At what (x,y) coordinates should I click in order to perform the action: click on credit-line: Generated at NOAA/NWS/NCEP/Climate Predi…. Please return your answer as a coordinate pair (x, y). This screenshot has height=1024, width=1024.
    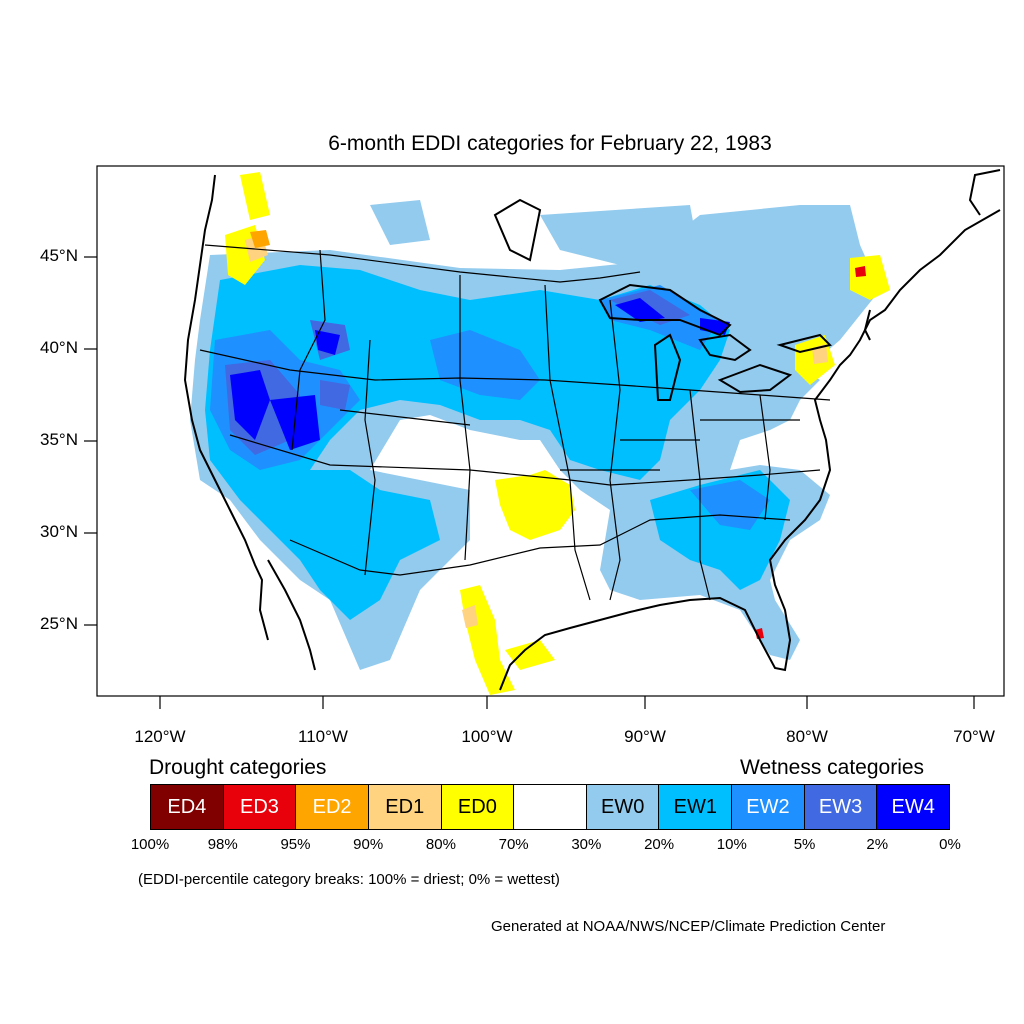
    Looking at the image, I should click on (688, 926).